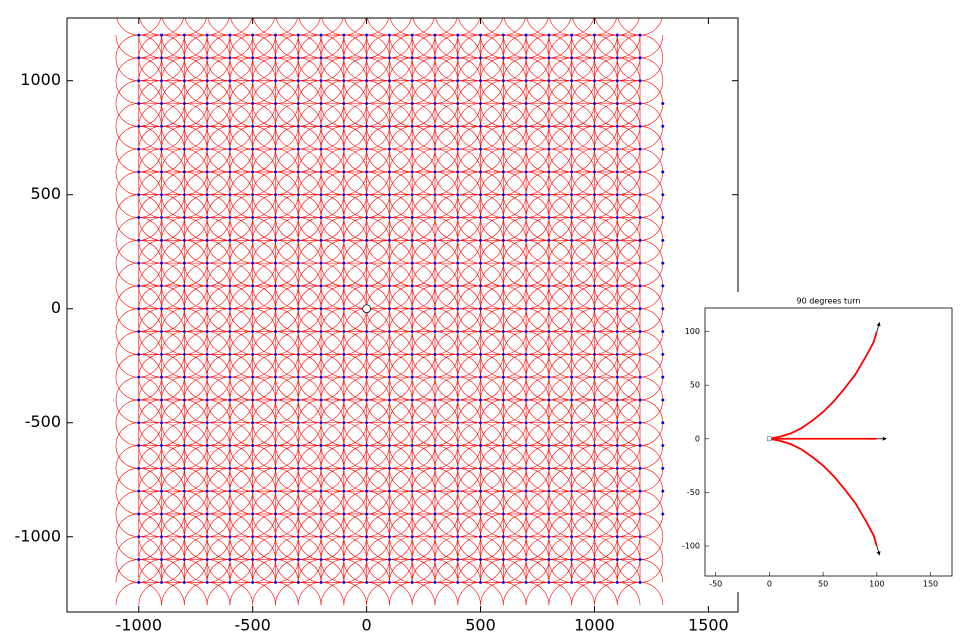 Image resolution: width=960 pixels, height=644 pixels. I want to click on turn-path, so click(823, 492).